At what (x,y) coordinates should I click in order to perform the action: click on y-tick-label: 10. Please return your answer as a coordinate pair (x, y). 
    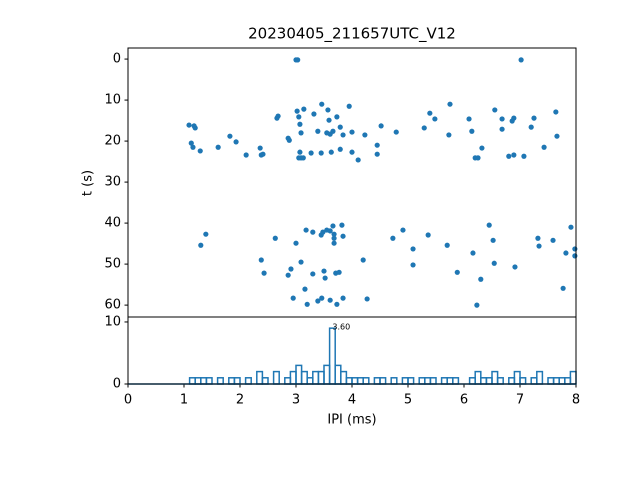
    Looking at the image, I should click on (112, 100).